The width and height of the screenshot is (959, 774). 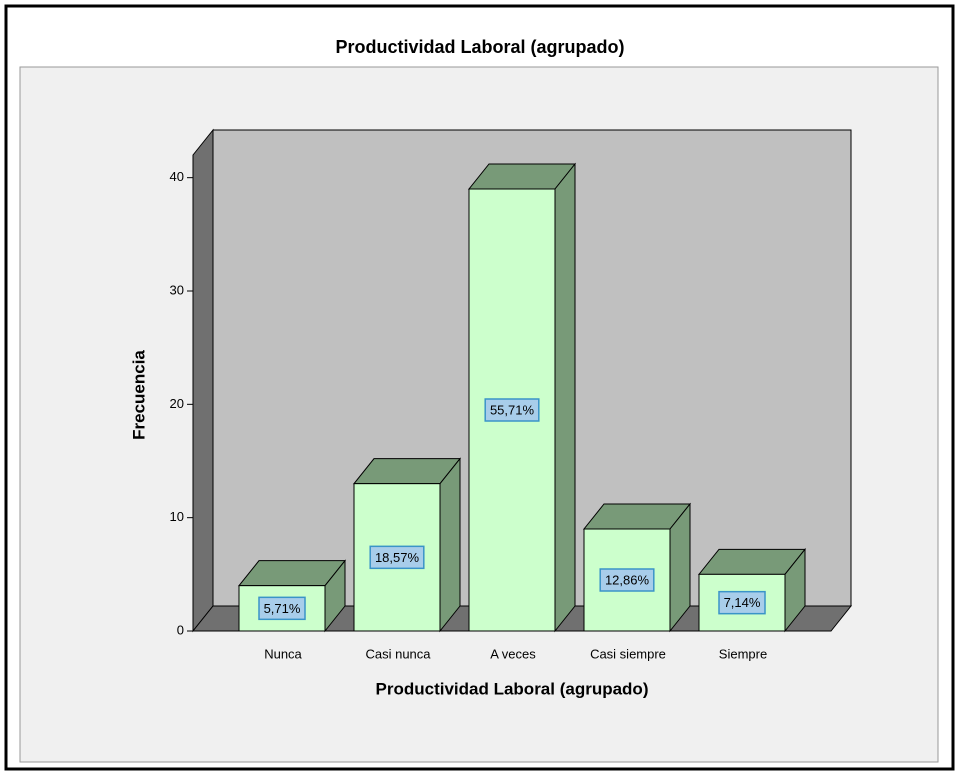 I want to click on value-label: 18,57%, so click(x=397, y=557).